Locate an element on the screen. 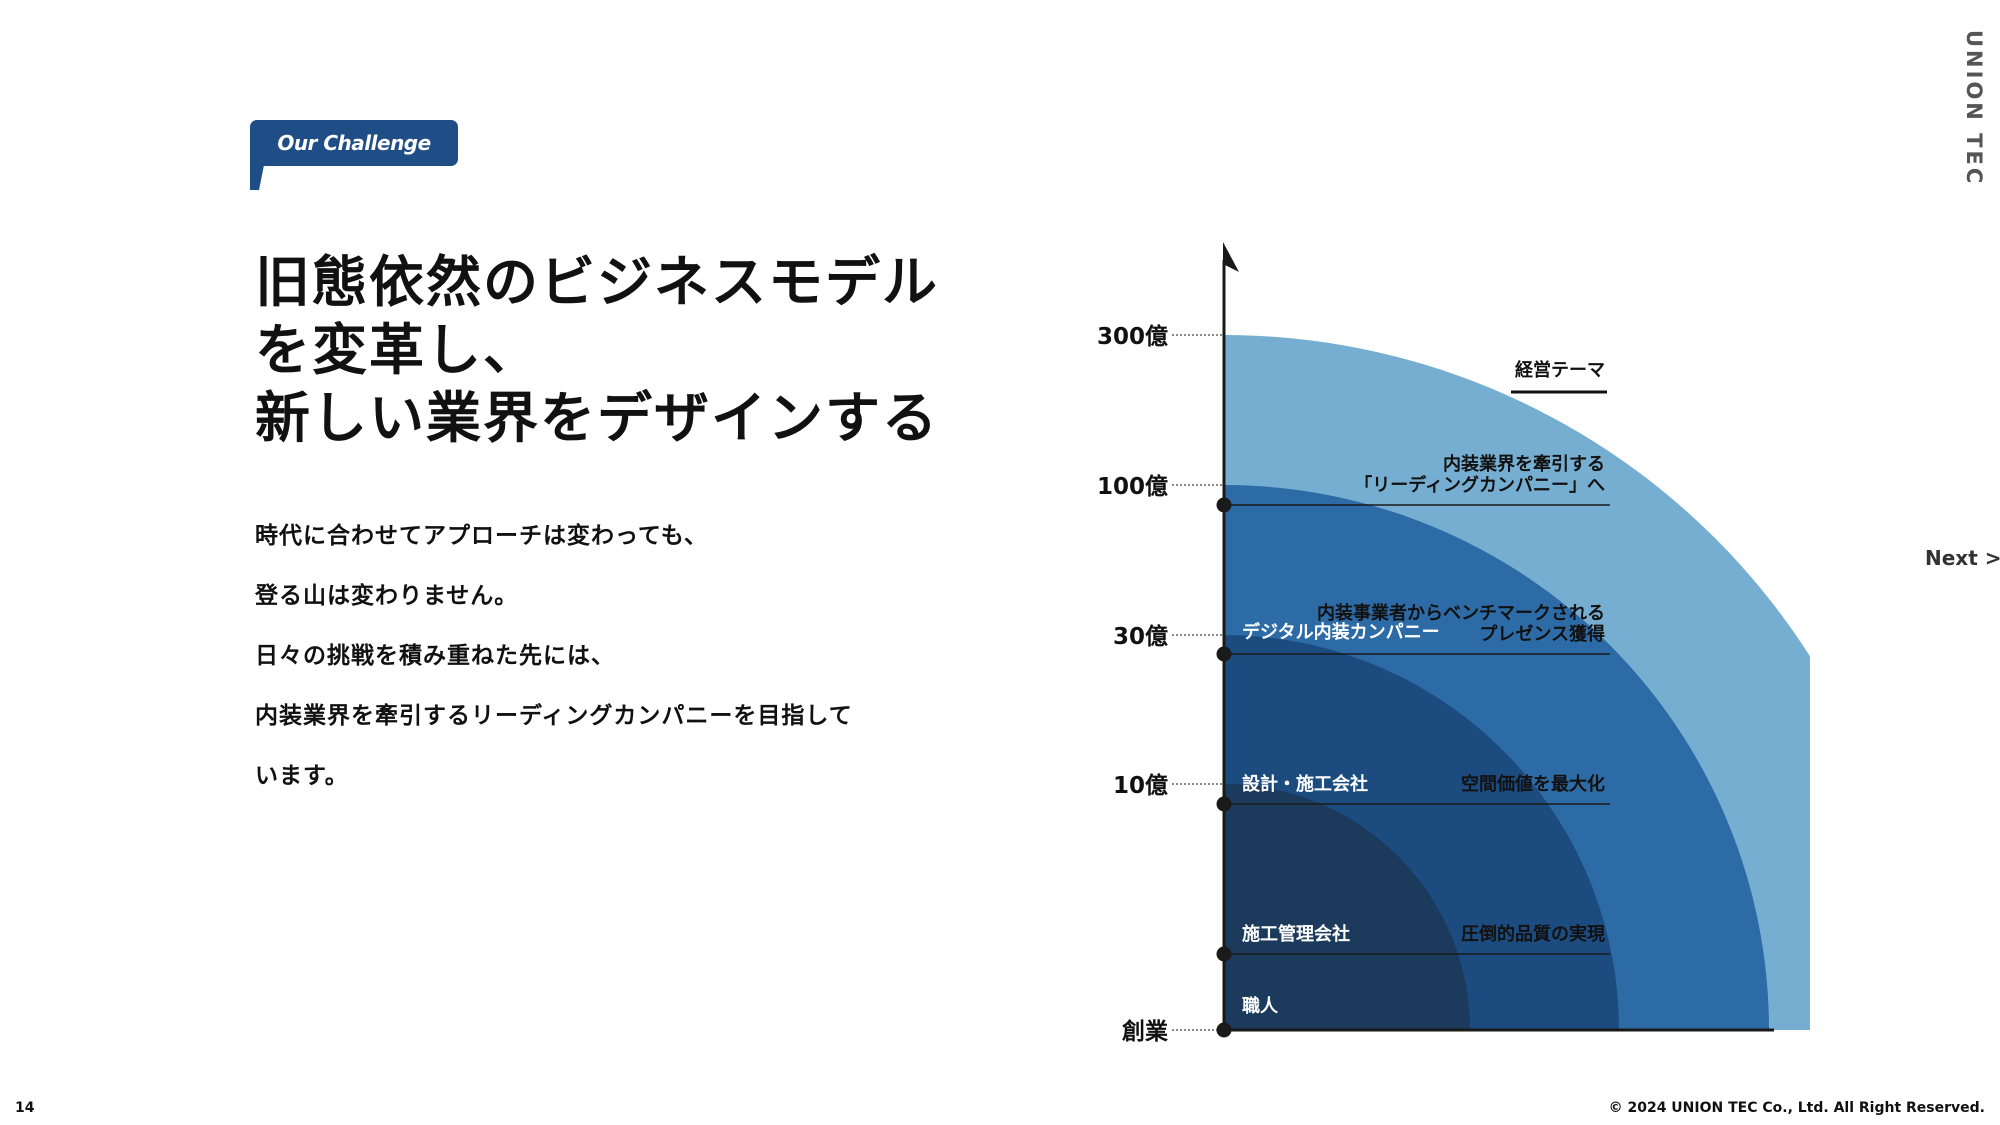  body-line-5: います。 is located at coordinates (302, 776).